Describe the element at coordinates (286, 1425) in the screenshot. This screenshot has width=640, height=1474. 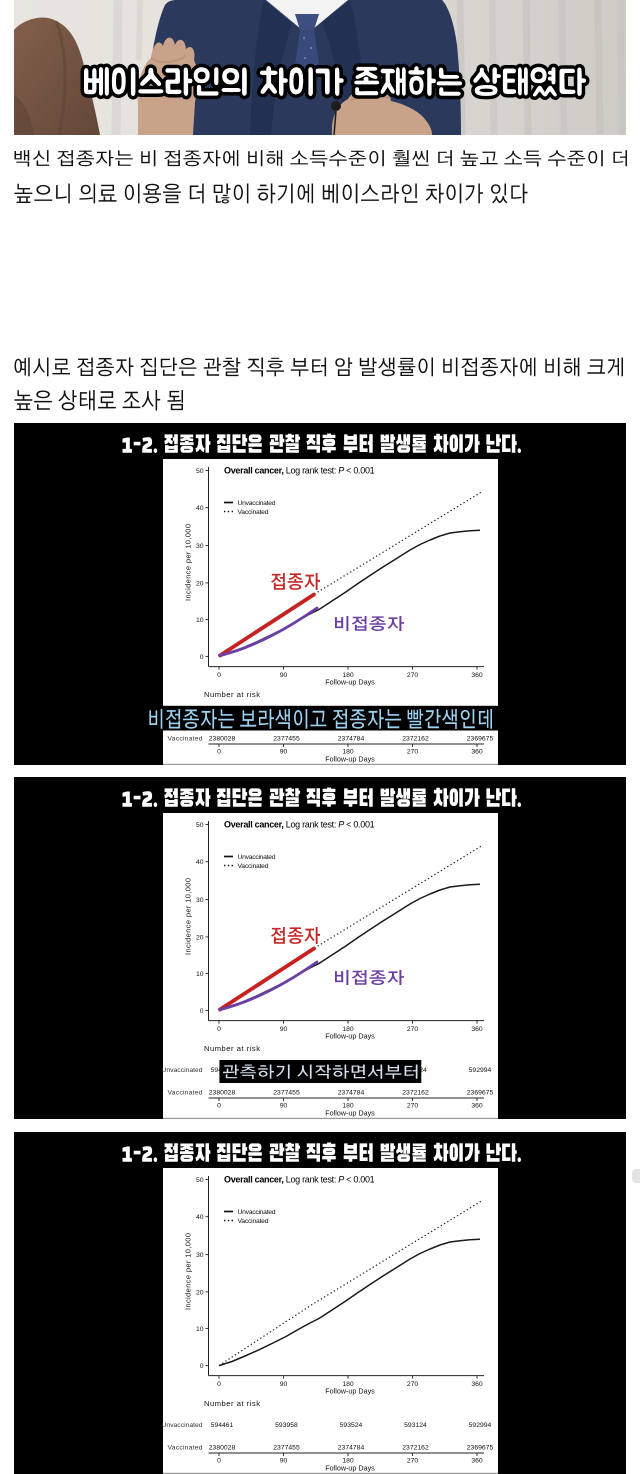
I see `svg-text: 593958` at that location.